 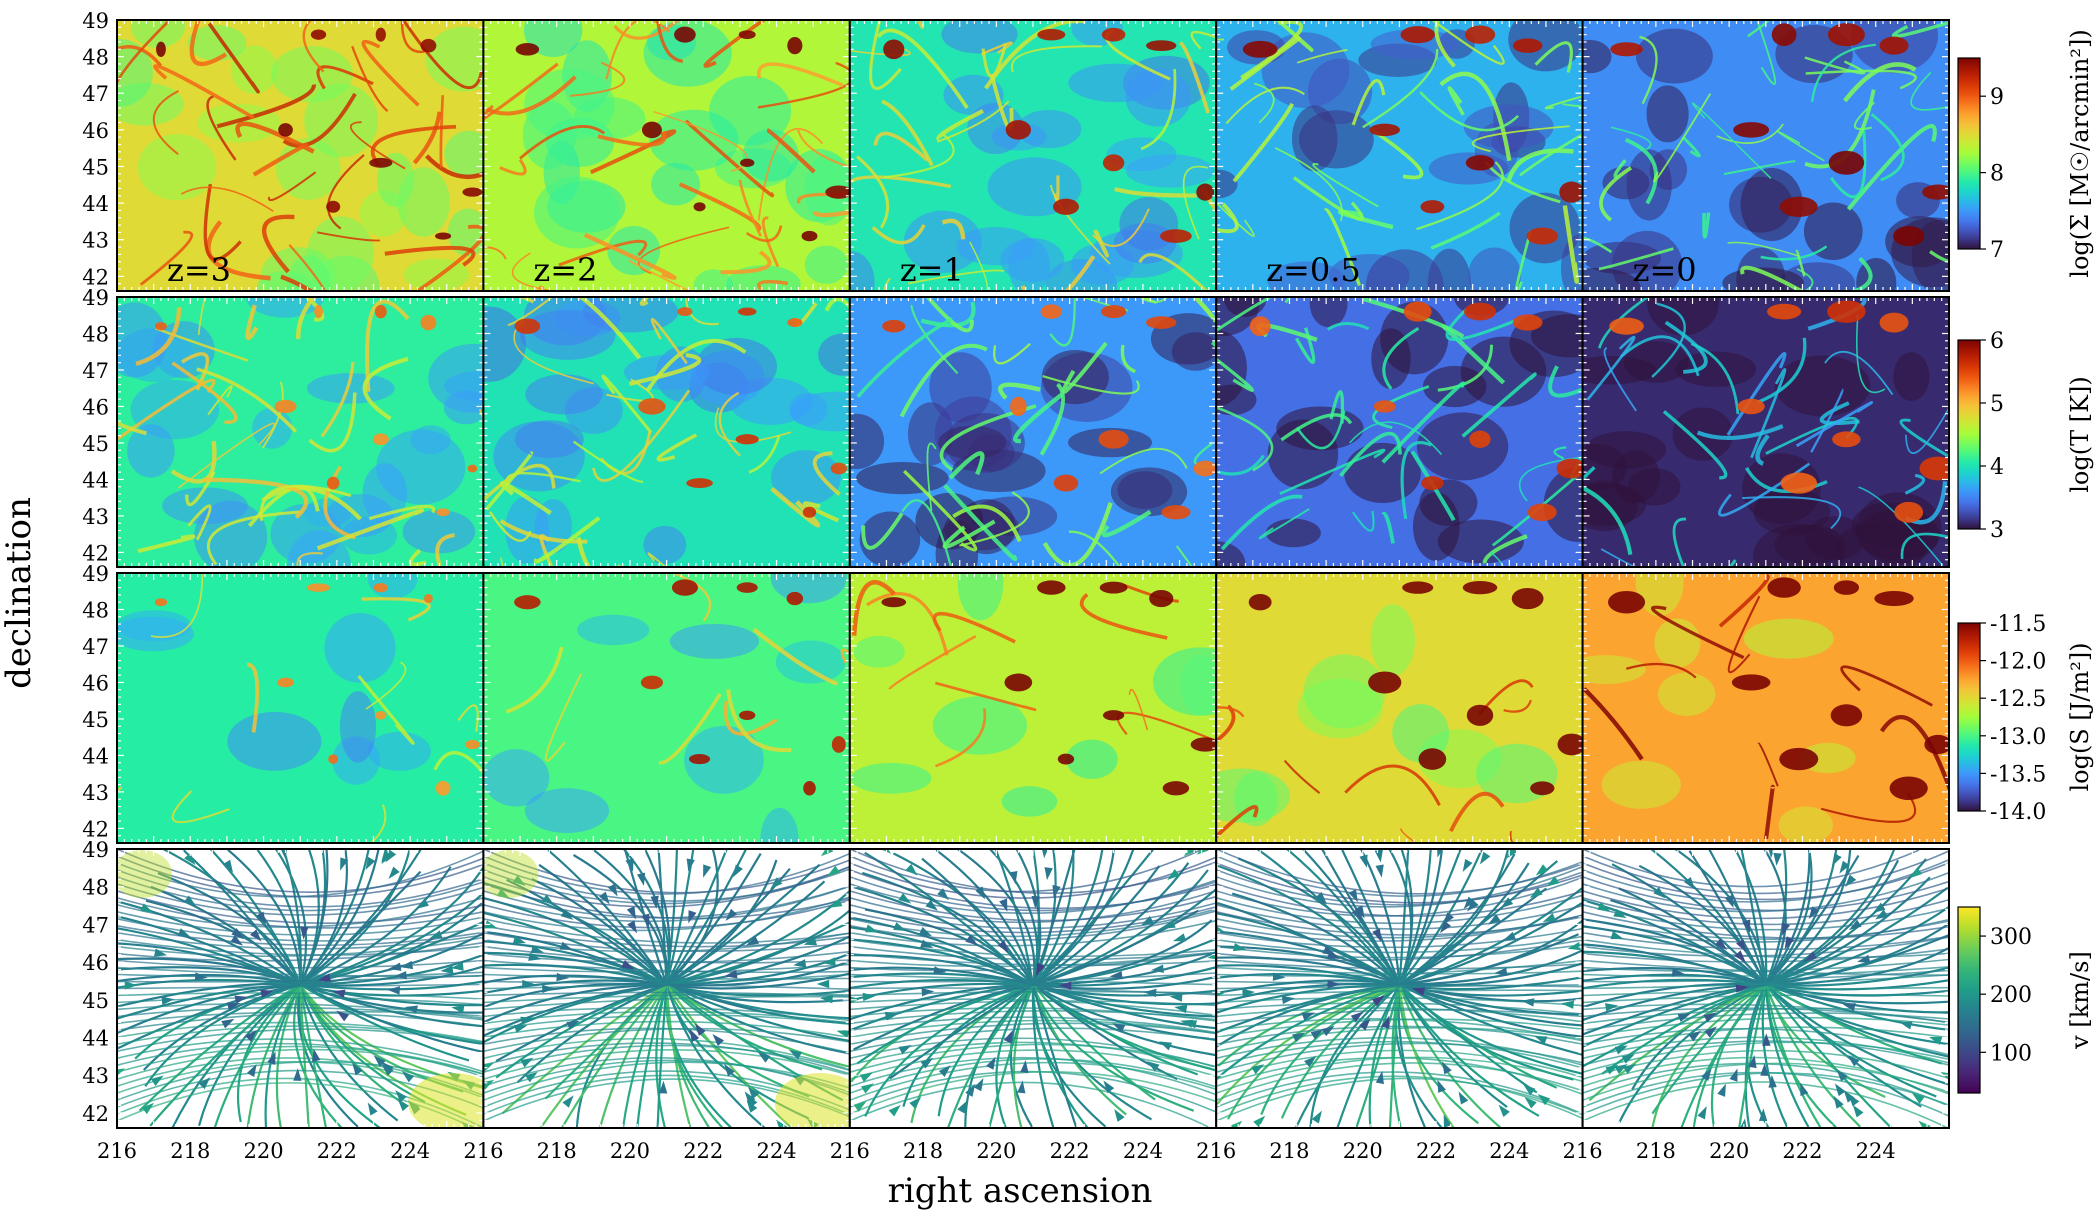 I want to click on panel-r1-c1: z=3 42 43 44 45 46 47 48 49, so click(x=283, y=150).